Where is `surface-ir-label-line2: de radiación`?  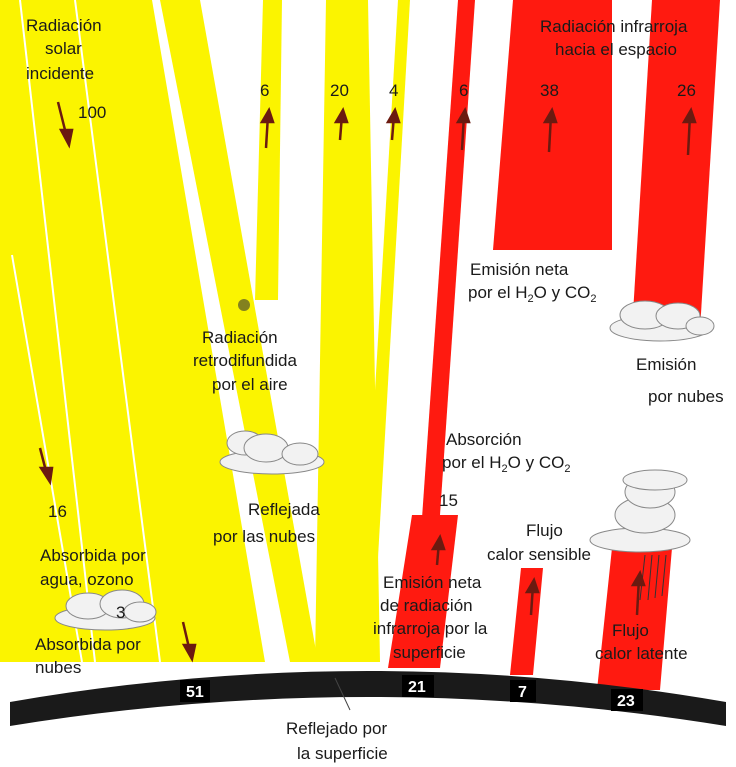
surface-ir-label-line2: de radiación is located at coordinates (426, 605).